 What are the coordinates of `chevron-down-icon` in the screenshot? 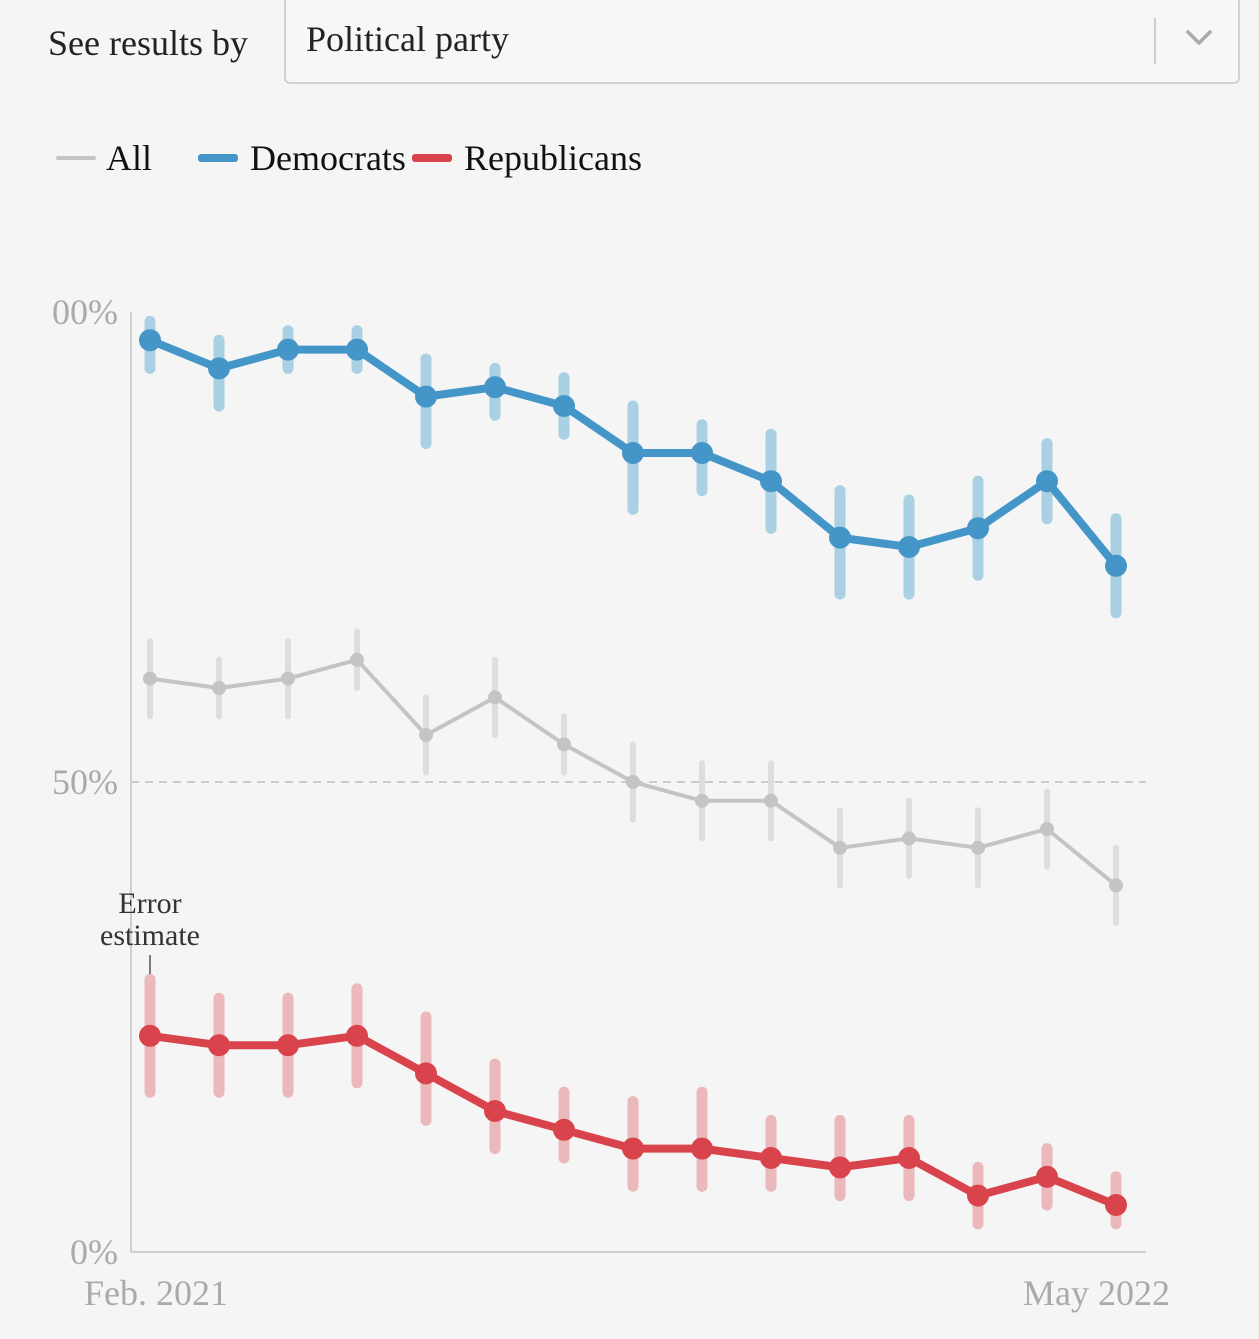 It's located at (1199, 37).